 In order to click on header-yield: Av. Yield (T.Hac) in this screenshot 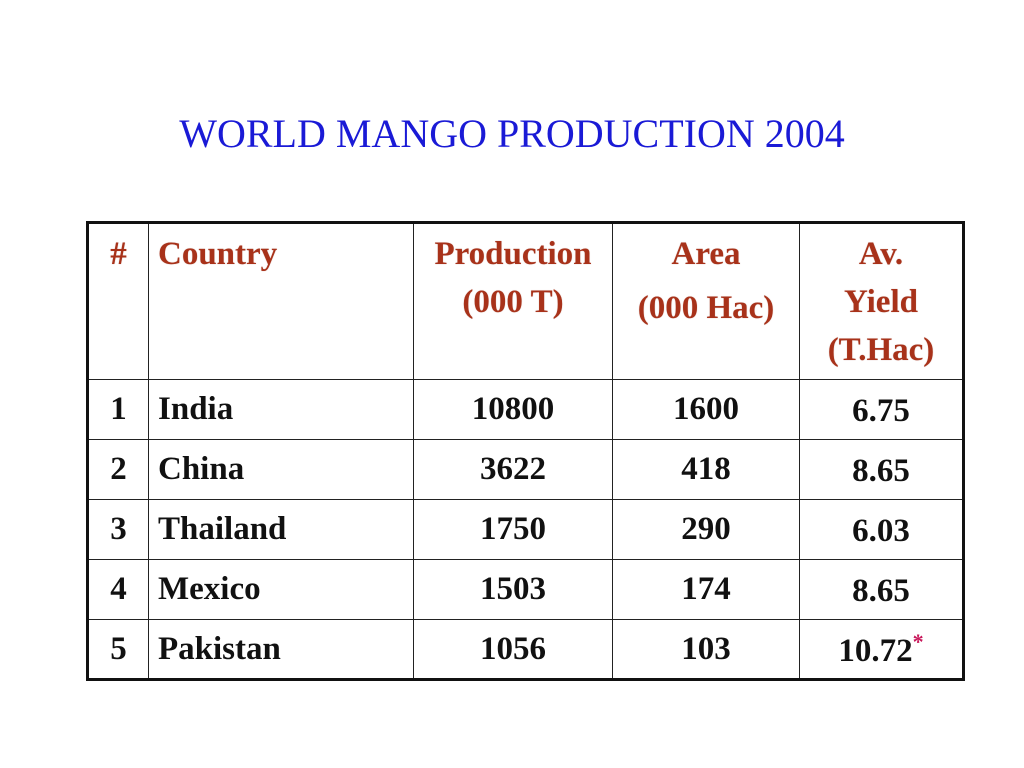, I will do `click(881, 301)`.